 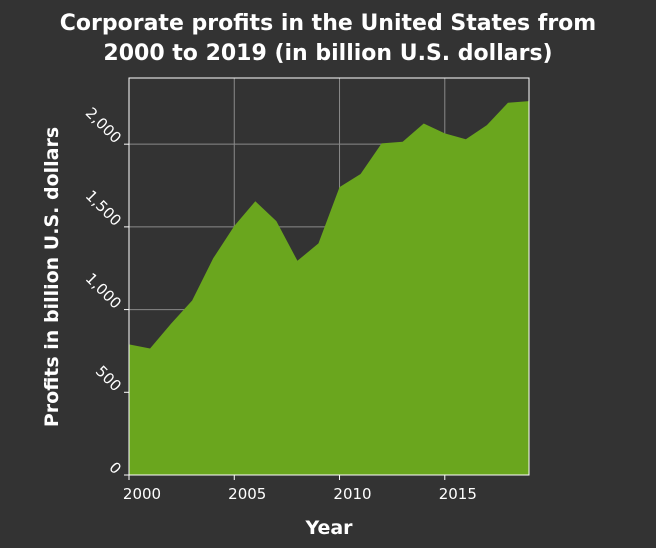 What do you see at coordinates (103, 290) in the screenshot?
I see `y-tick-label: 1,000` at bounding box center [103, 290].